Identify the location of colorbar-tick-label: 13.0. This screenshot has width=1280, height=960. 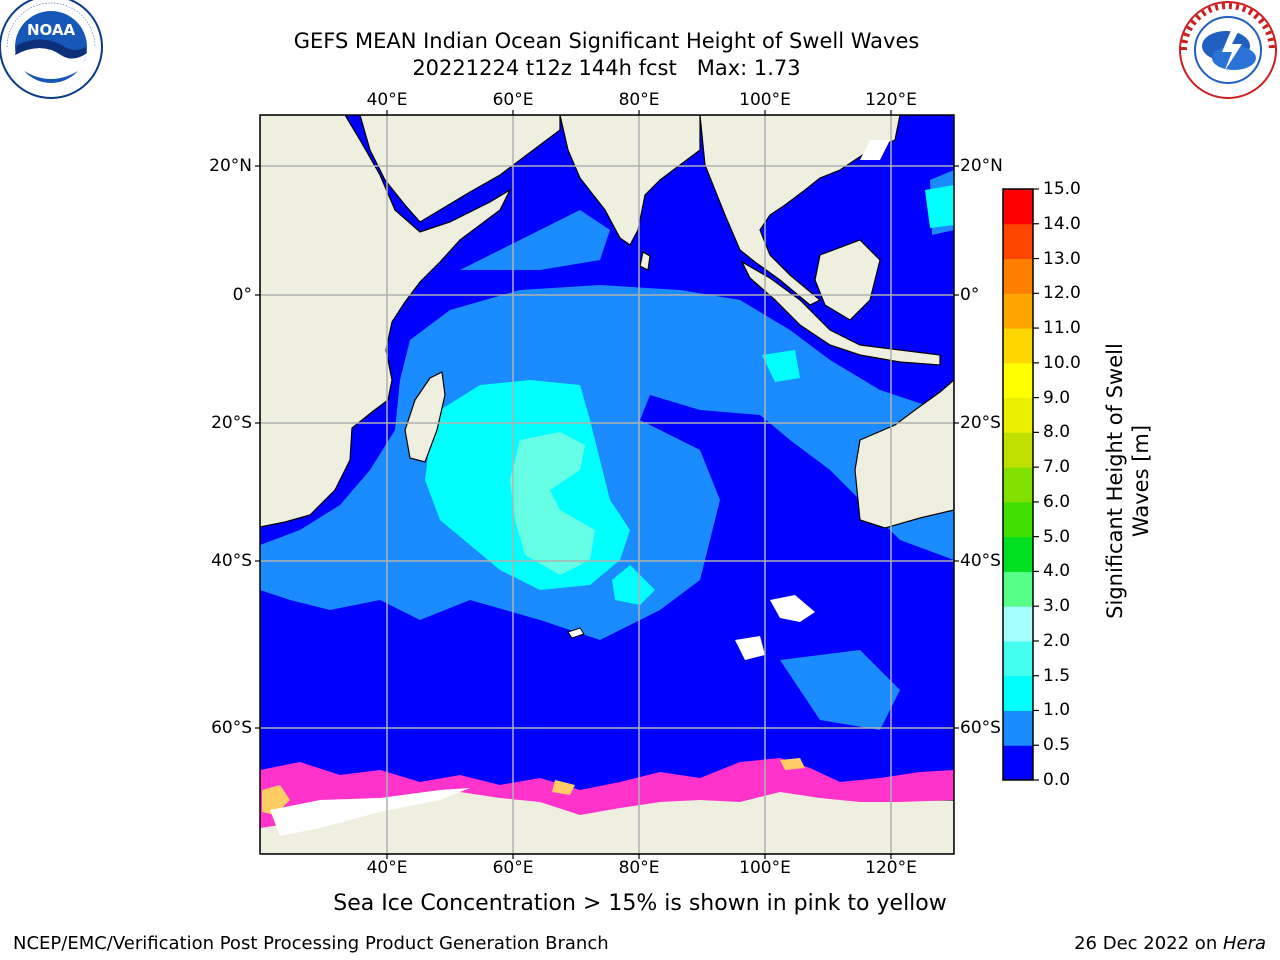
(1062, 258).